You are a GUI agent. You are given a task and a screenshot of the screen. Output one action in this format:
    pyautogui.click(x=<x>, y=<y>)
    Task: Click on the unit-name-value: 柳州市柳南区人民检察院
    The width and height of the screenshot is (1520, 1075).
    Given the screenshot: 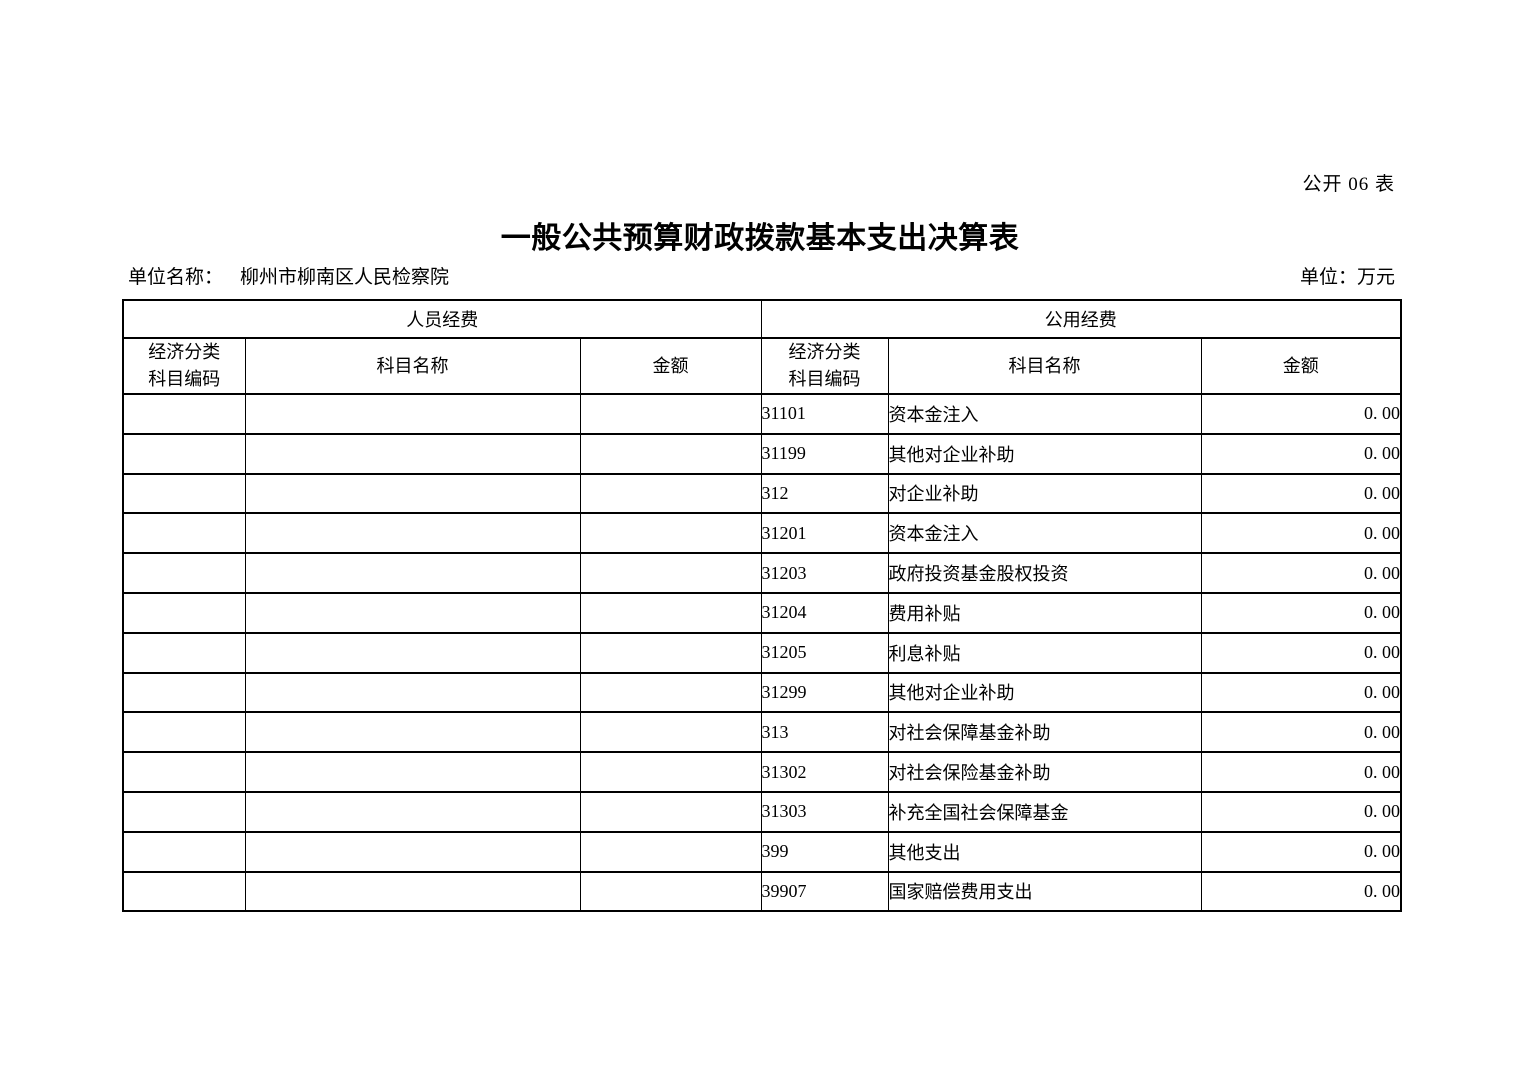 What is the action you would take?
    pyautogui.click(x=345, y=277)
    